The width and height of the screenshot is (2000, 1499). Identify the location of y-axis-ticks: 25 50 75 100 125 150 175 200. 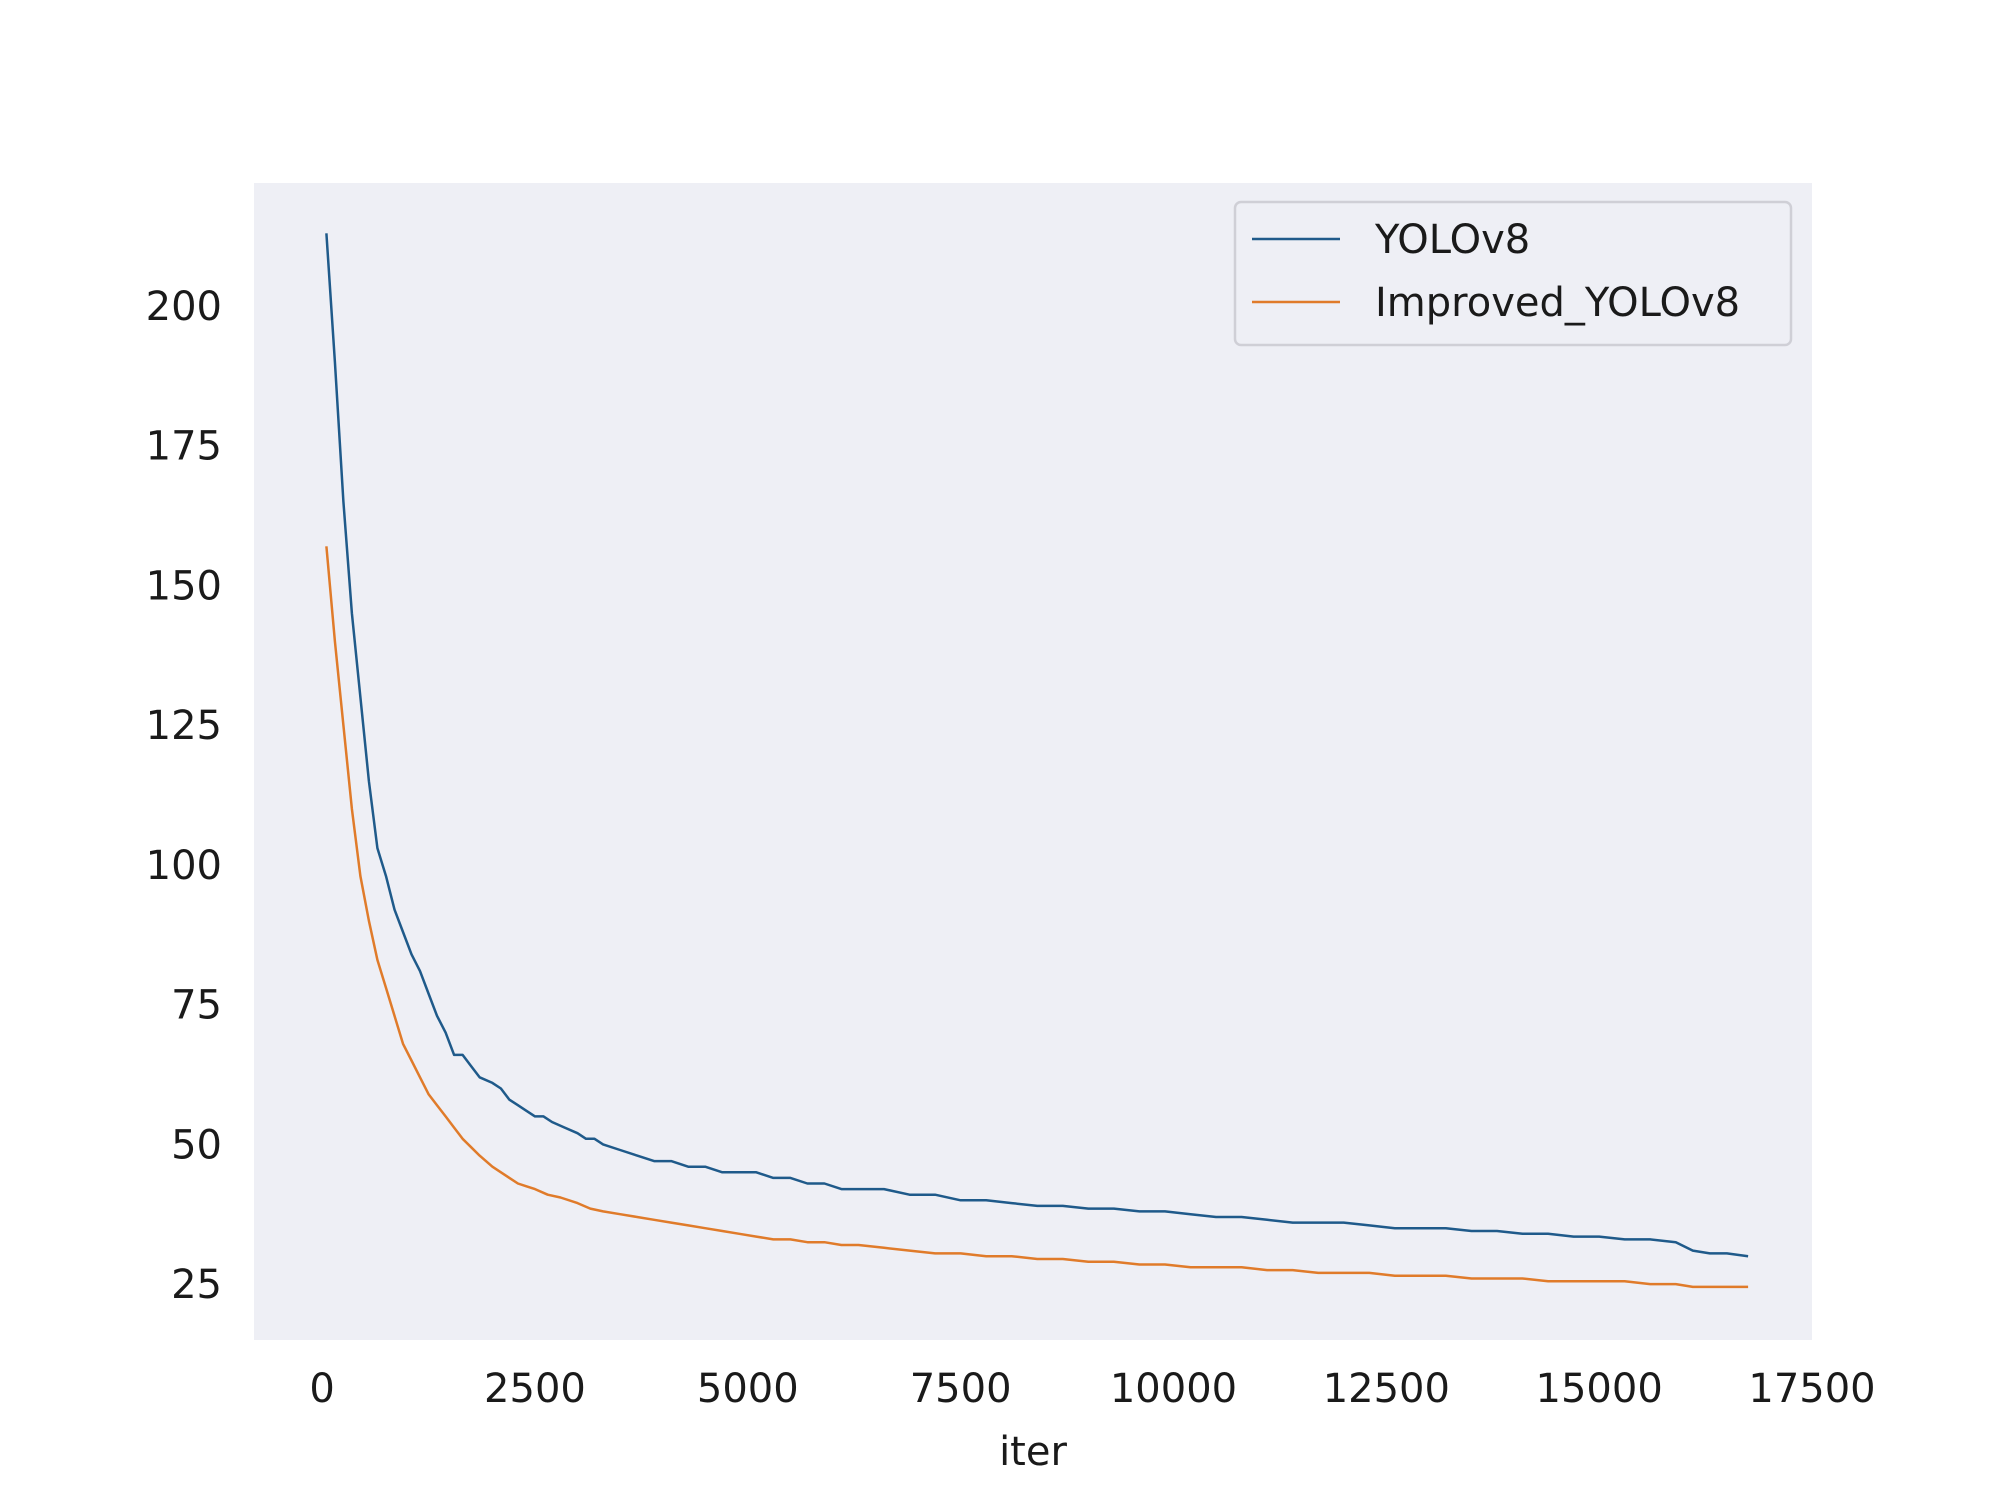
(184, 796).